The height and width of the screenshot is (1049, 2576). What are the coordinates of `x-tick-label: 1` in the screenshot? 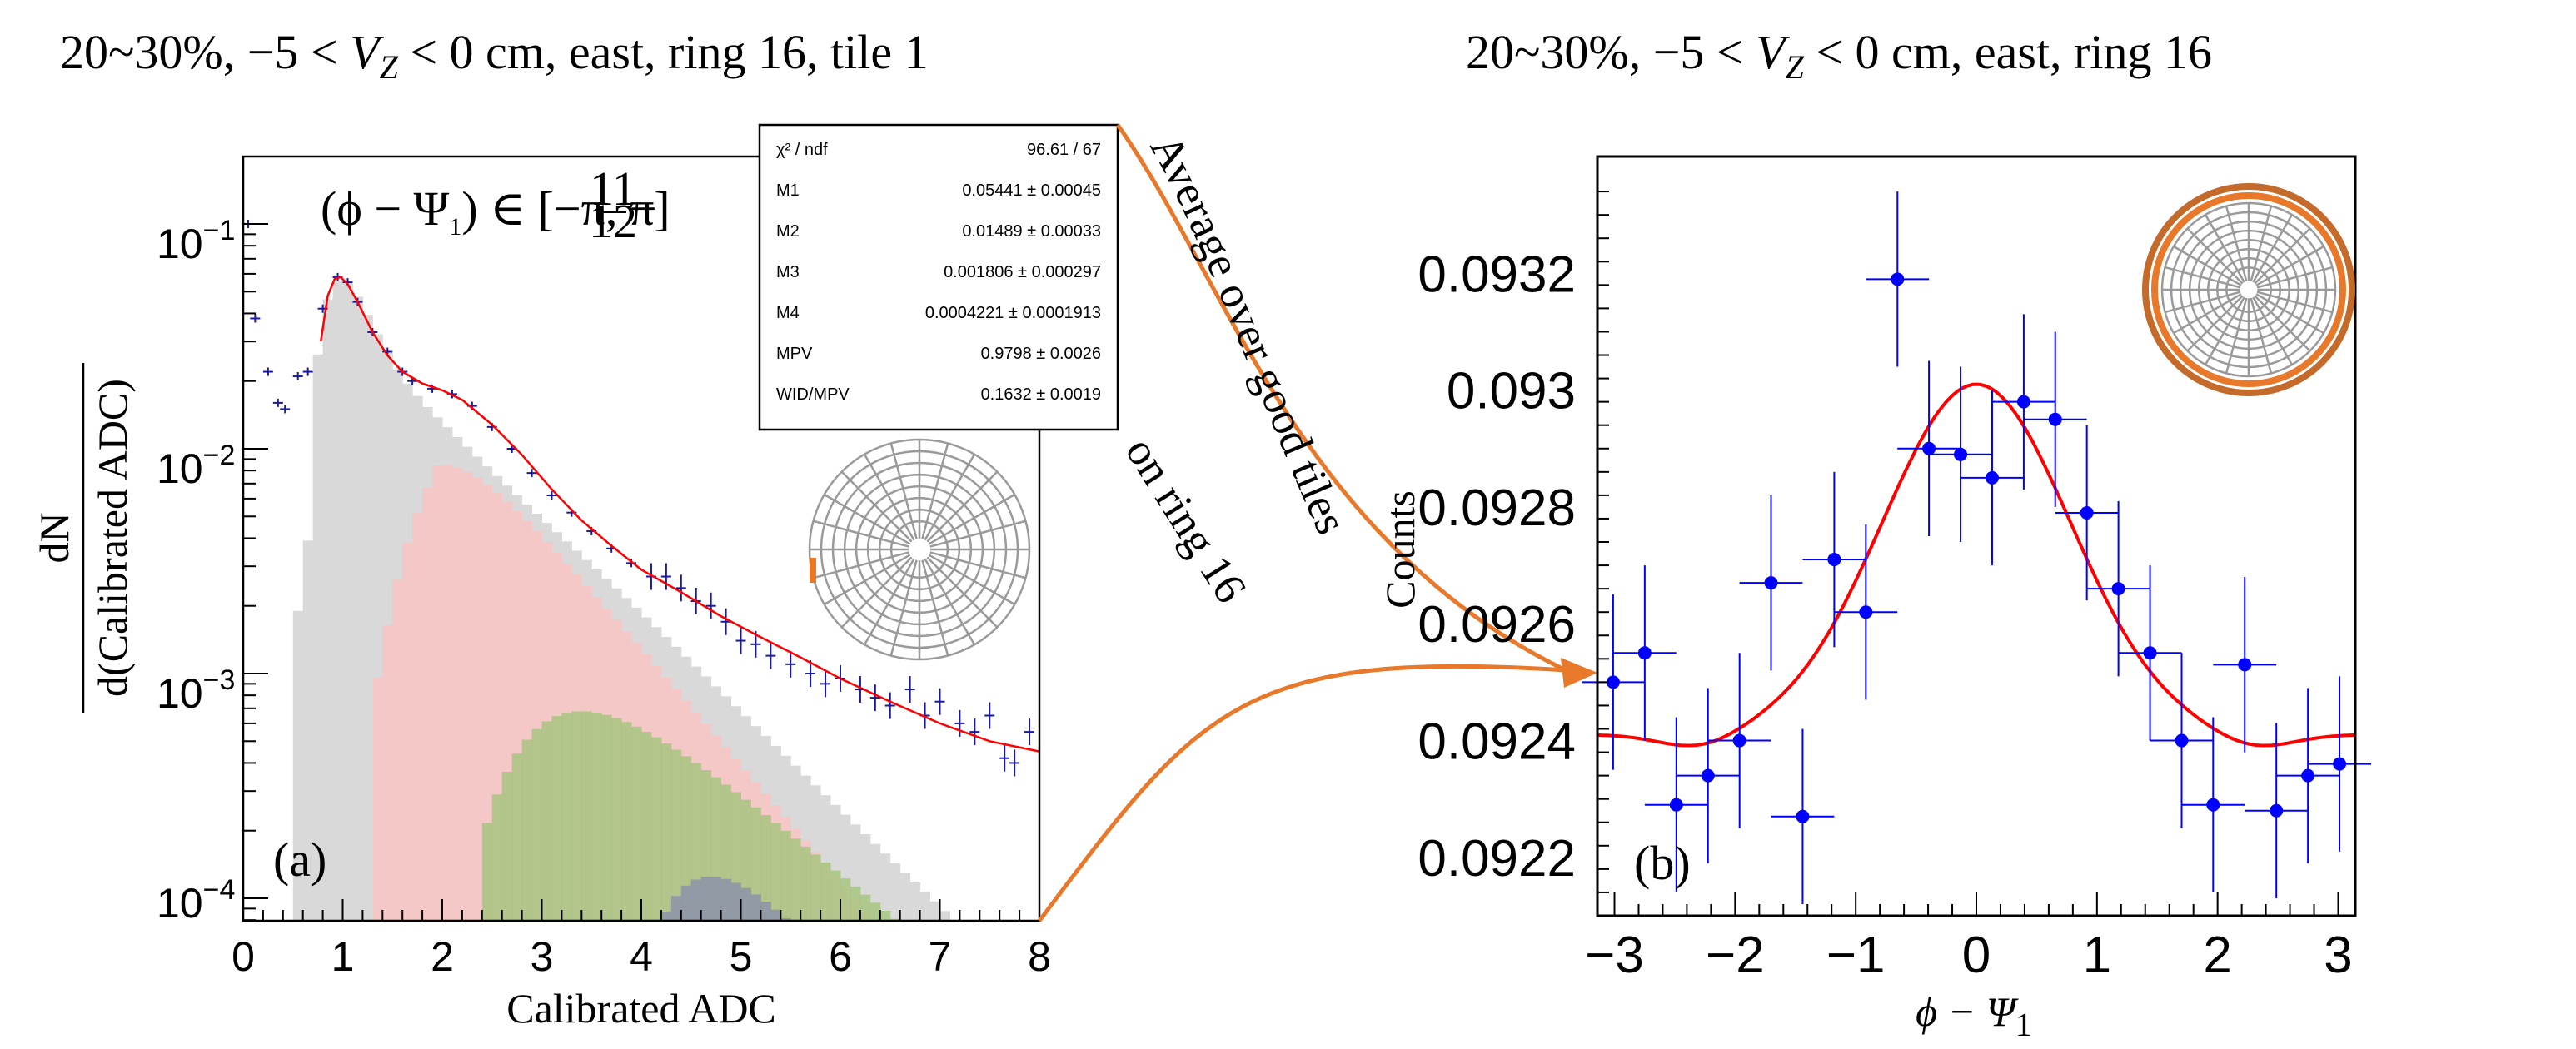 It's located at (2097, 956).